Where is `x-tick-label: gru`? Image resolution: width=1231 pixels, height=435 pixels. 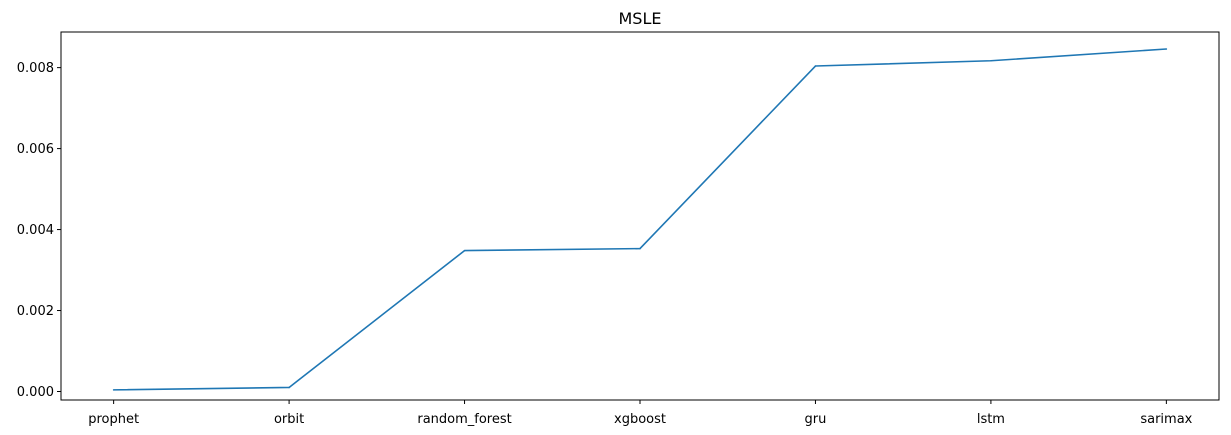 x-tick-label: gru is located at coordinates (816, 419).